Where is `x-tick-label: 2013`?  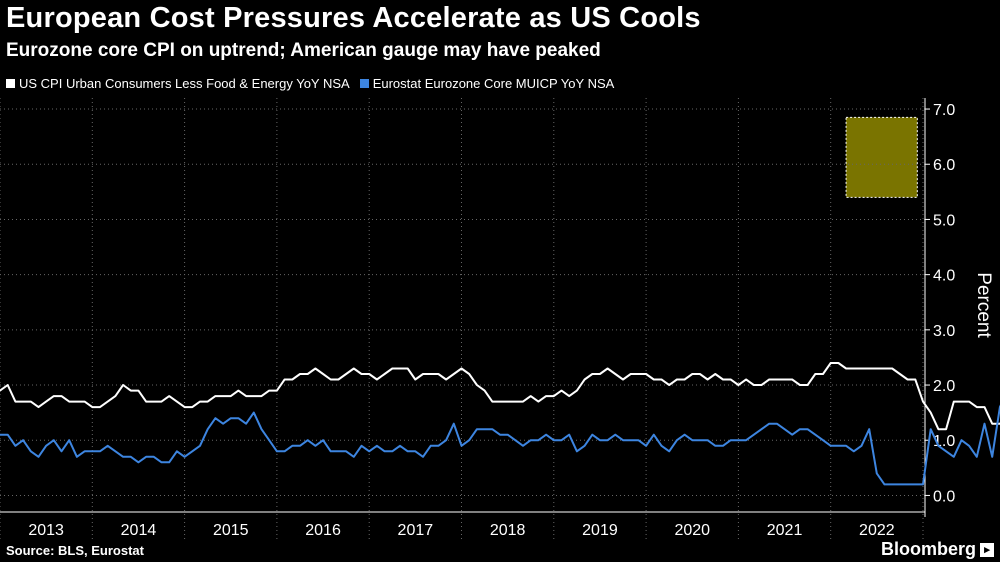 x-tick-label: 2013 is located at coordinates (46, 530).